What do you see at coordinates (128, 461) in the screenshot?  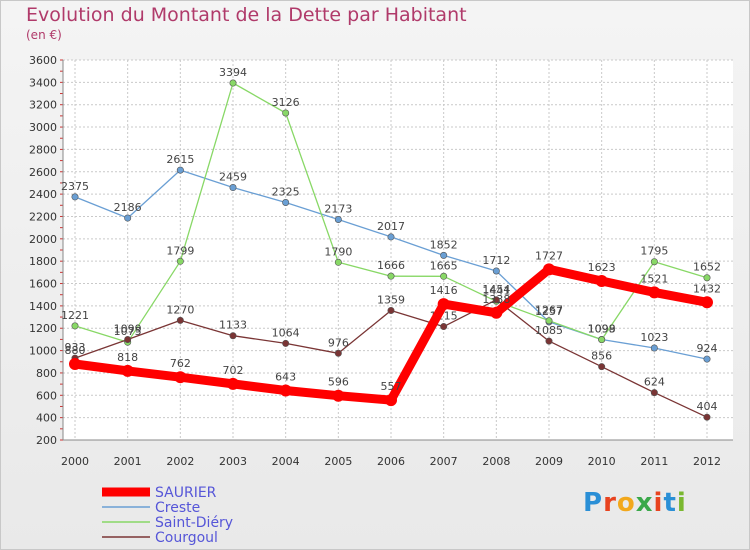 I see `x-tick-label: 2001` at bounding box center [128, 461].